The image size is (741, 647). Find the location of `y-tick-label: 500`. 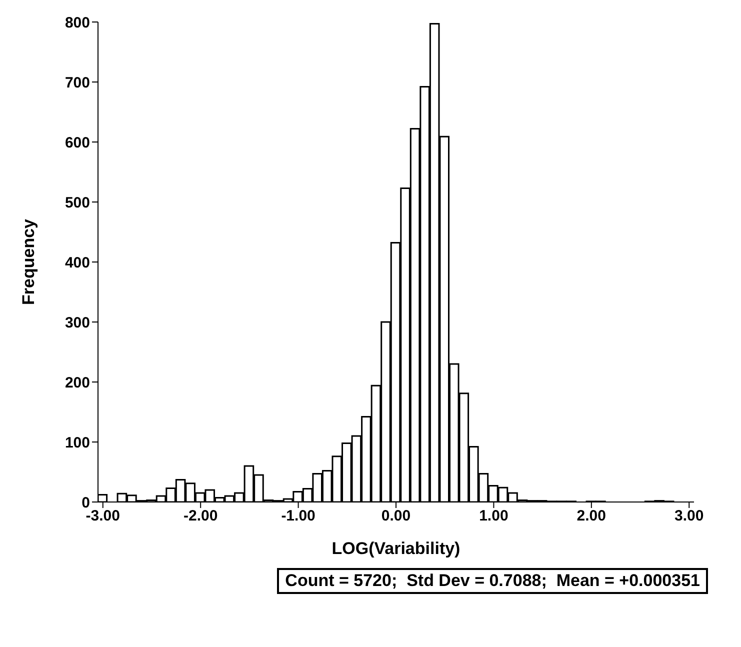

y-tick-label: 500 is located at coordinates (77, 203).